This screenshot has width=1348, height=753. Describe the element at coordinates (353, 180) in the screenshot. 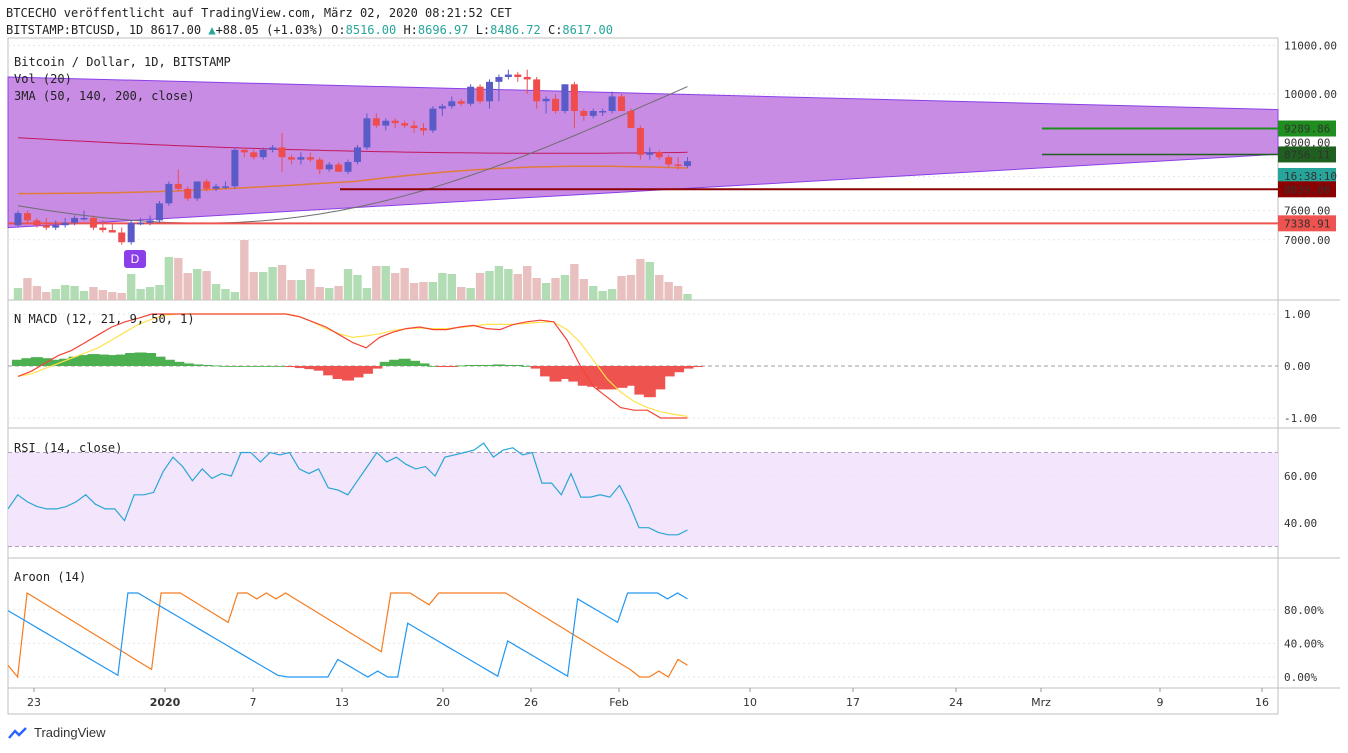

I see `ma200-line` at that location.